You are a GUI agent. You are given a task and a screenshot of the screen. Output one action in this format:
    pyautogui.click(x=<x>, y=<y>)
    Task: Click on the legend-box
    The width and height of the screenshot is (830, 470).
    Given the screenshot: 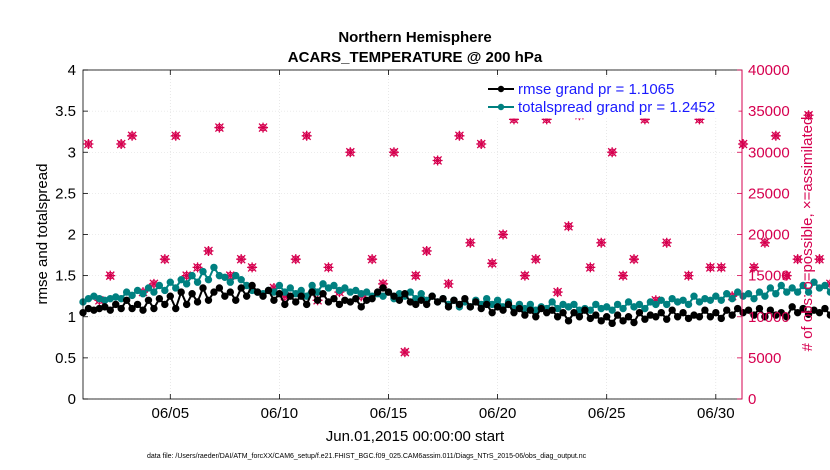 What is the action you would take?
    pyautogui.click(x=611, y=98)
    